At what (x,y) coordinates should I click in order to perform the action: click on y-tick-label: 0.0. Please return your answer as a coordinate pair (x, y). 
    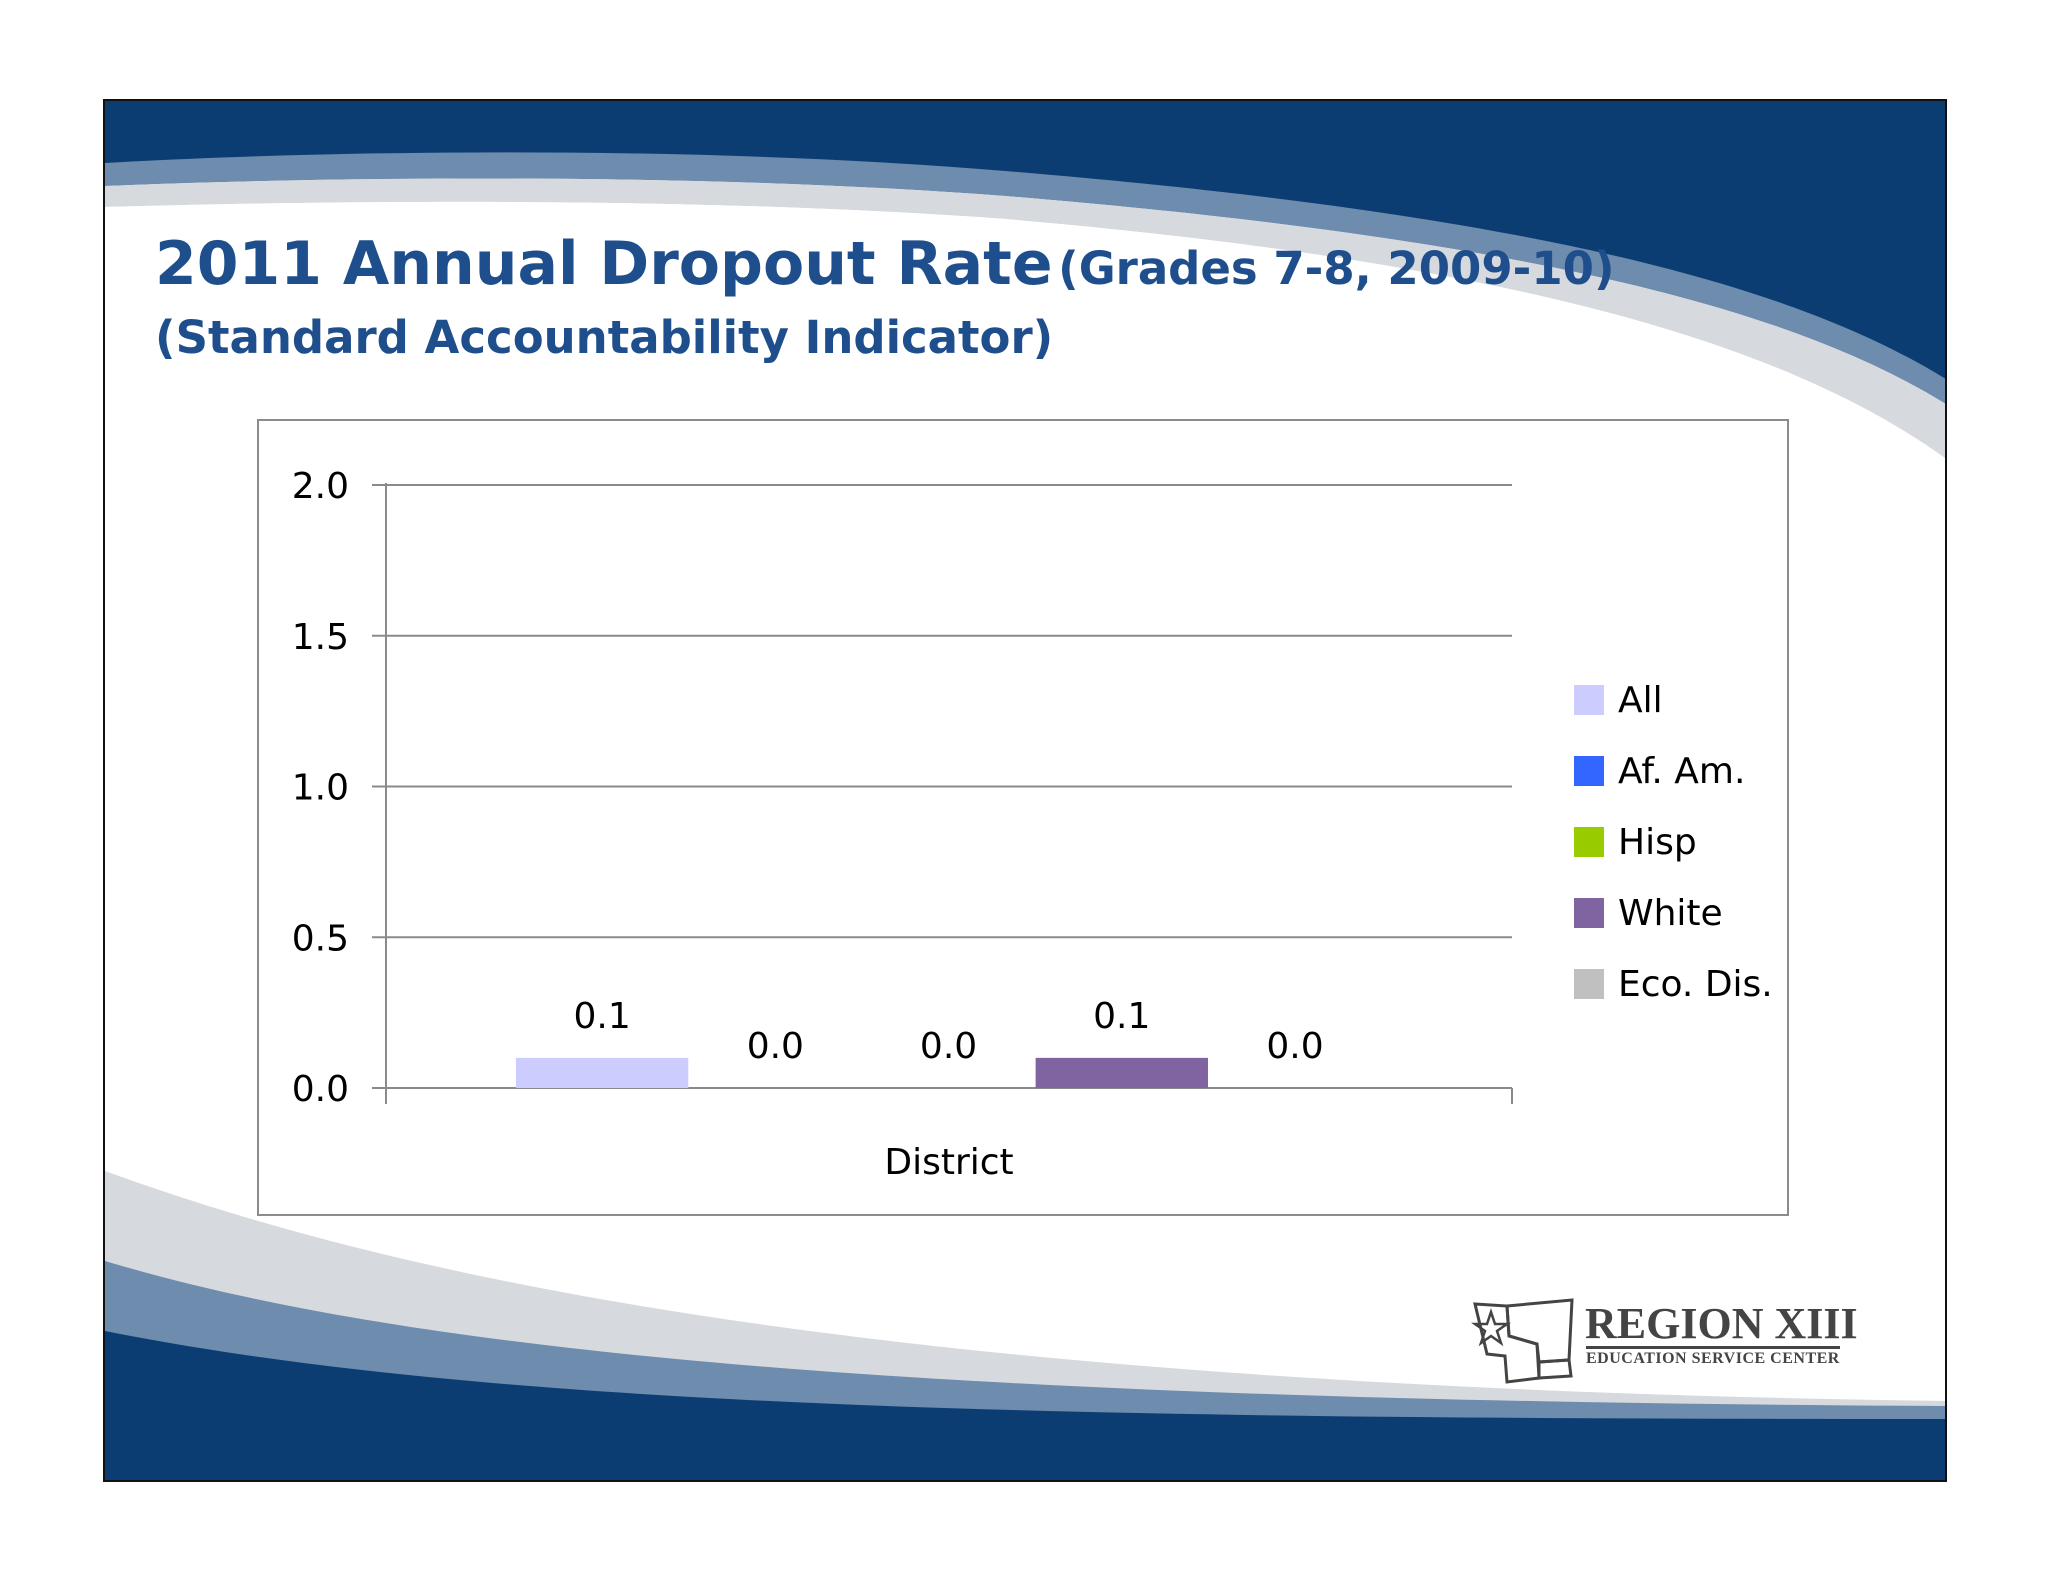
    Looking at the image, I should click on (320, 1089).